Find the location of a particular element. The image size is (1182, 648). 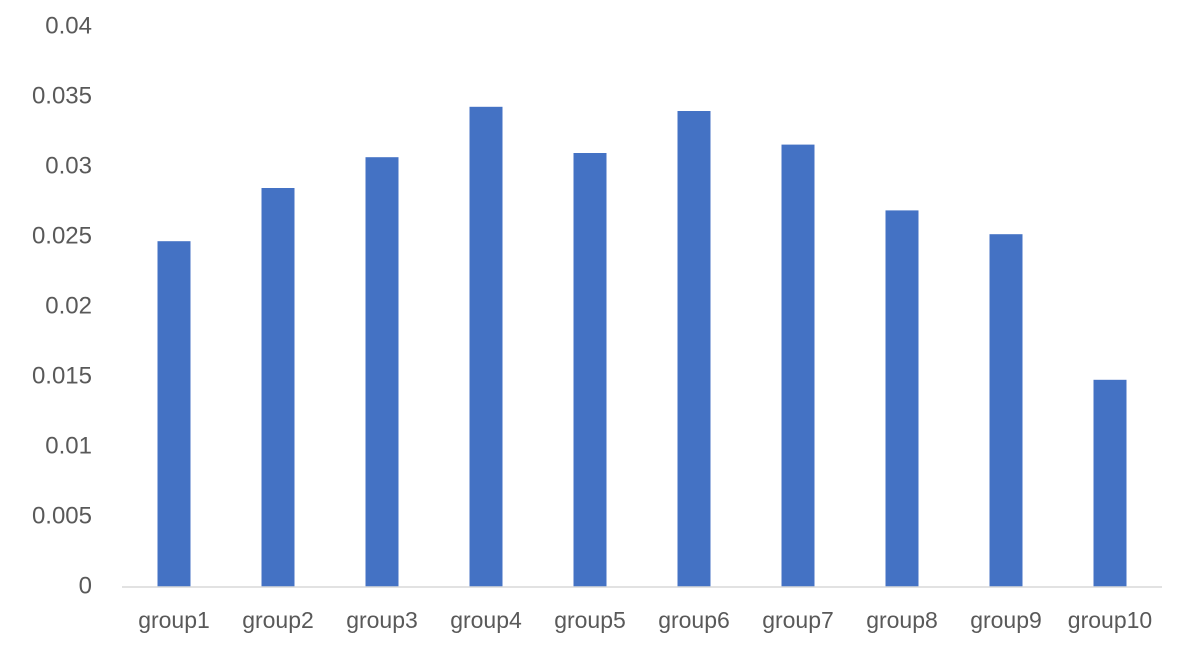

y-tick-label: 0.025 is located at coordinates (62, 235).